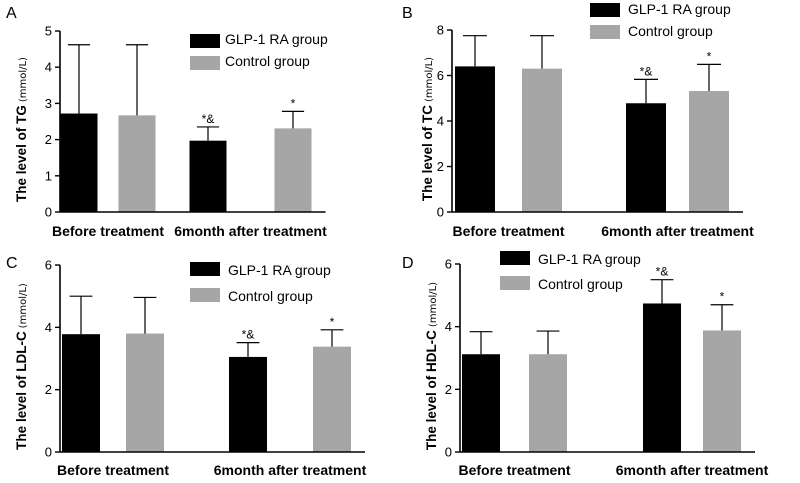 The image size is (800, 483). I want to click on y-axis-title: The level of TG (mmol/L), so click(21, 129).